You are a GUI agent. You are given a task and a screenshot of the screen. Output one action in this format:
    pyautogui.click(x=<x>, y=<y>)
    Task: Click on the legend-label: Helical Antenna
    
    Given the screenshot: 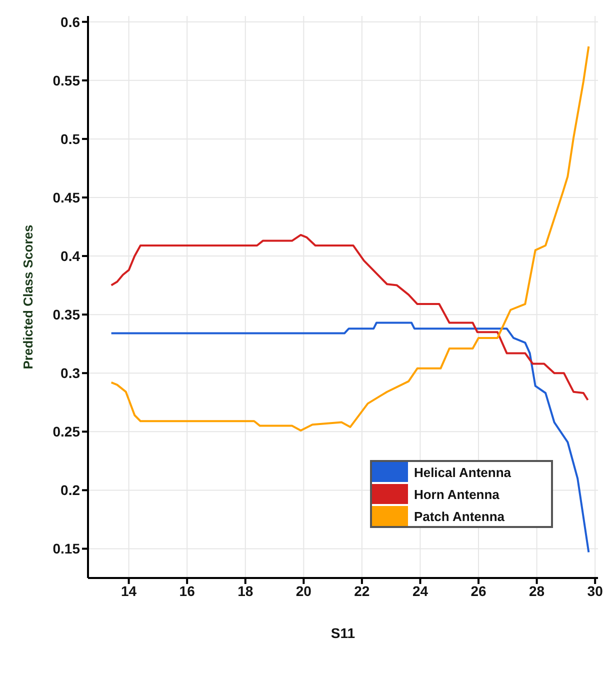 What is the action you would take?
    pyautogui.click(x=462, y=472)
    